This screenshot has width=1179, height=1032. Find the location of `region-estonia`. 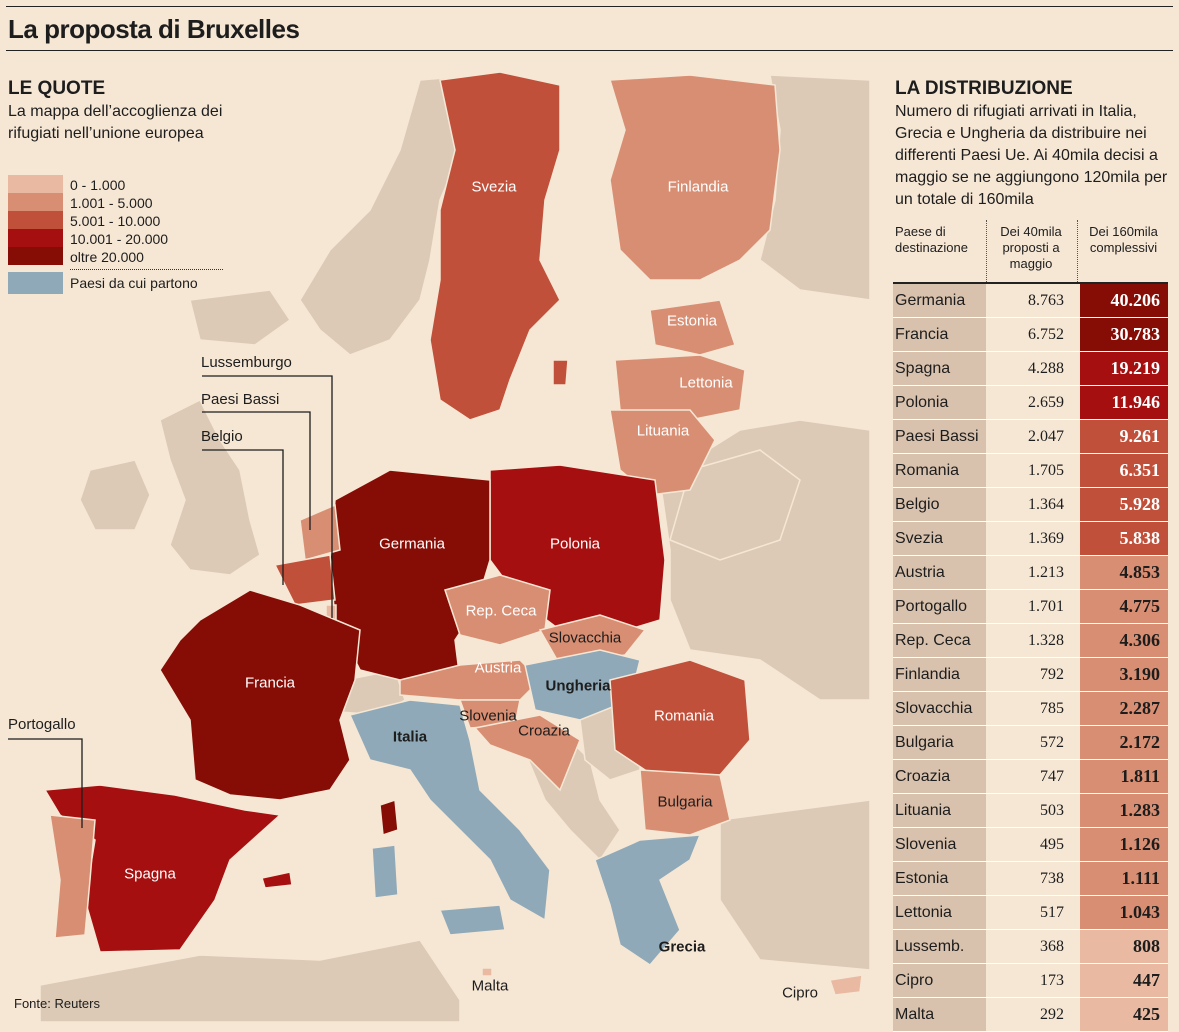

region-estonia is located at coordinates (692, 327).